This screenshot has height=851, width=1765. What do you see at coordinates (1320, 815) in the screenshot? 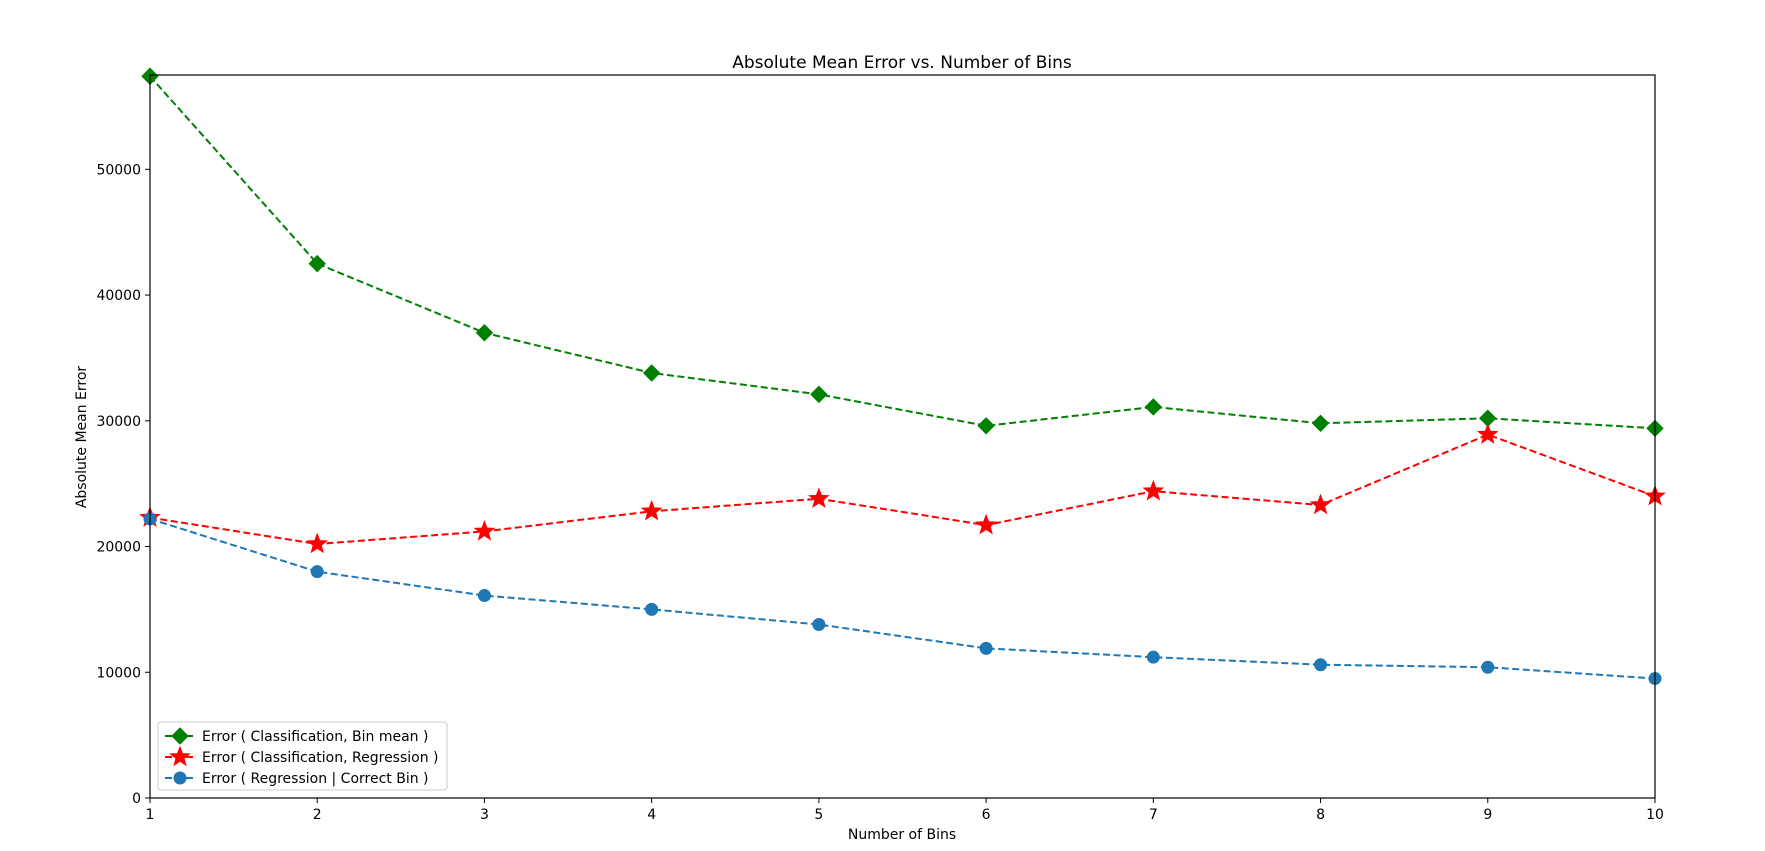
I see `x-tick-label: 8` at bounding box center [1320, 815].